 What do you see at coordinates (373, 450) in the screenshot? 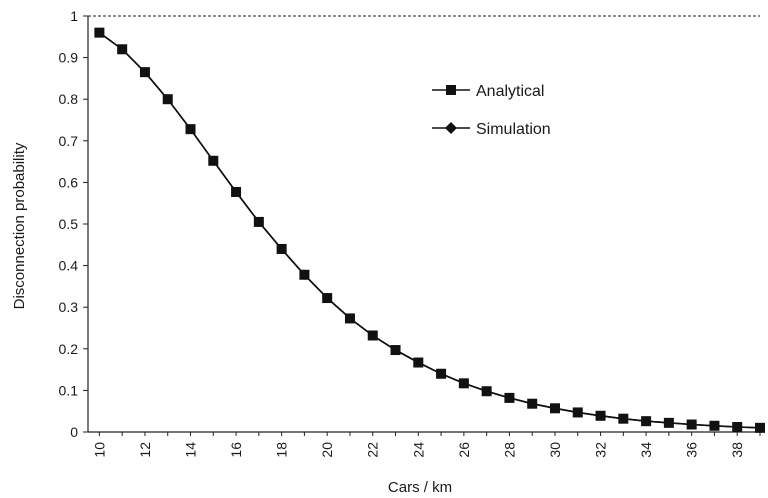
I see `x-tick-label: 22` at bounding box center [373, 450].